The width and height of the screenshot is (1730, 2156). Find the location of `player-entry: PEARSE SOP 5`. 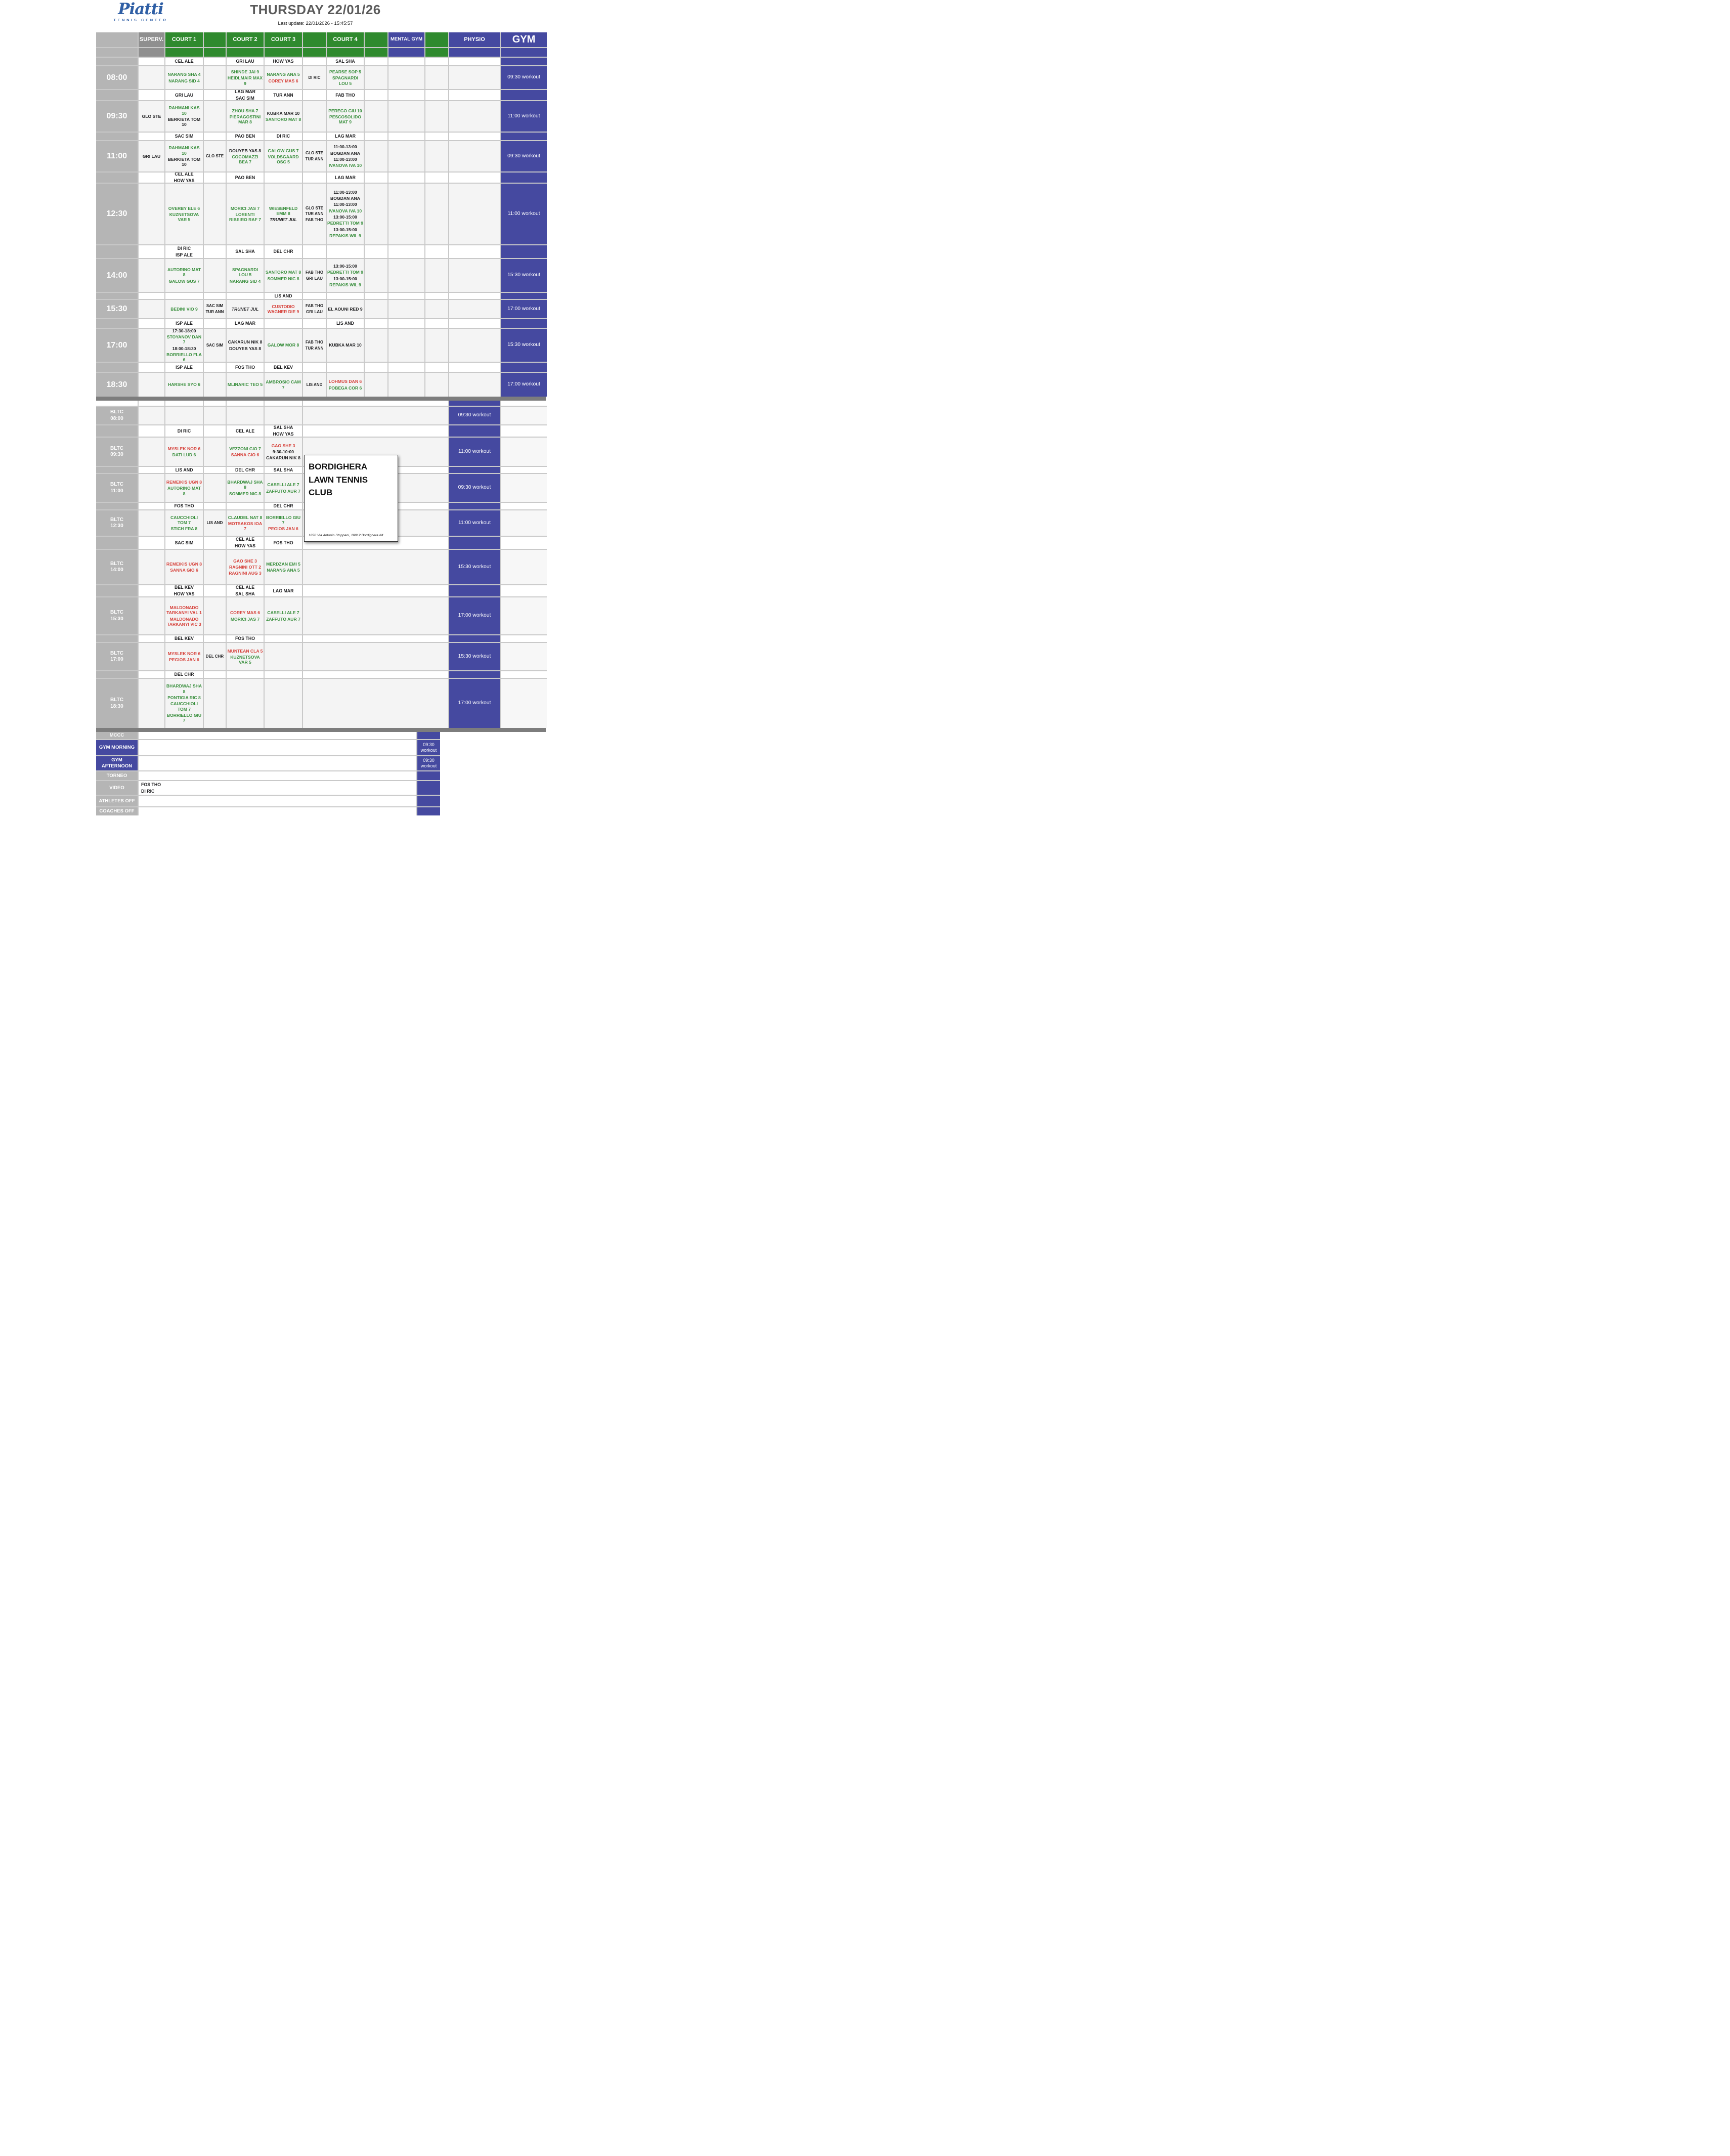

player-entry: PEARSE SOP 5 is located at coordinates (345, 72).